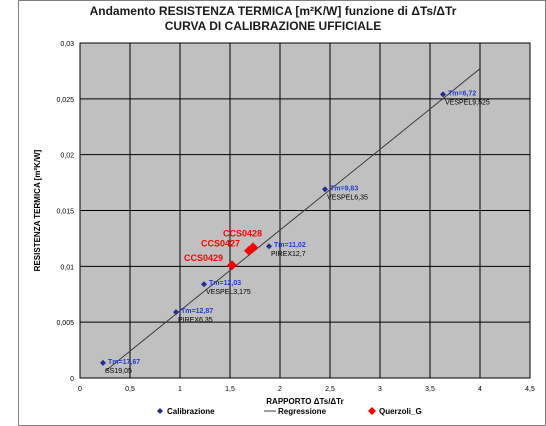 Image resolution: width=546 pixels, height=426 pixels. I want to click on legend-marker-calibrazione, so click(160, 411).